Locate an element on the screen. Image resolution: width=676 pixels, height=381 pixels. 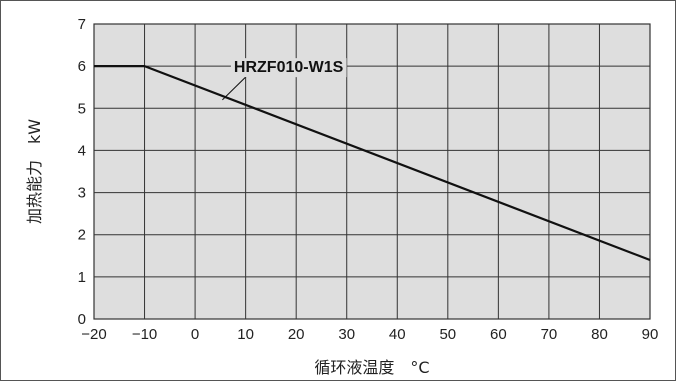
y-tick-label: 5 is located at coordinates (82, 108).